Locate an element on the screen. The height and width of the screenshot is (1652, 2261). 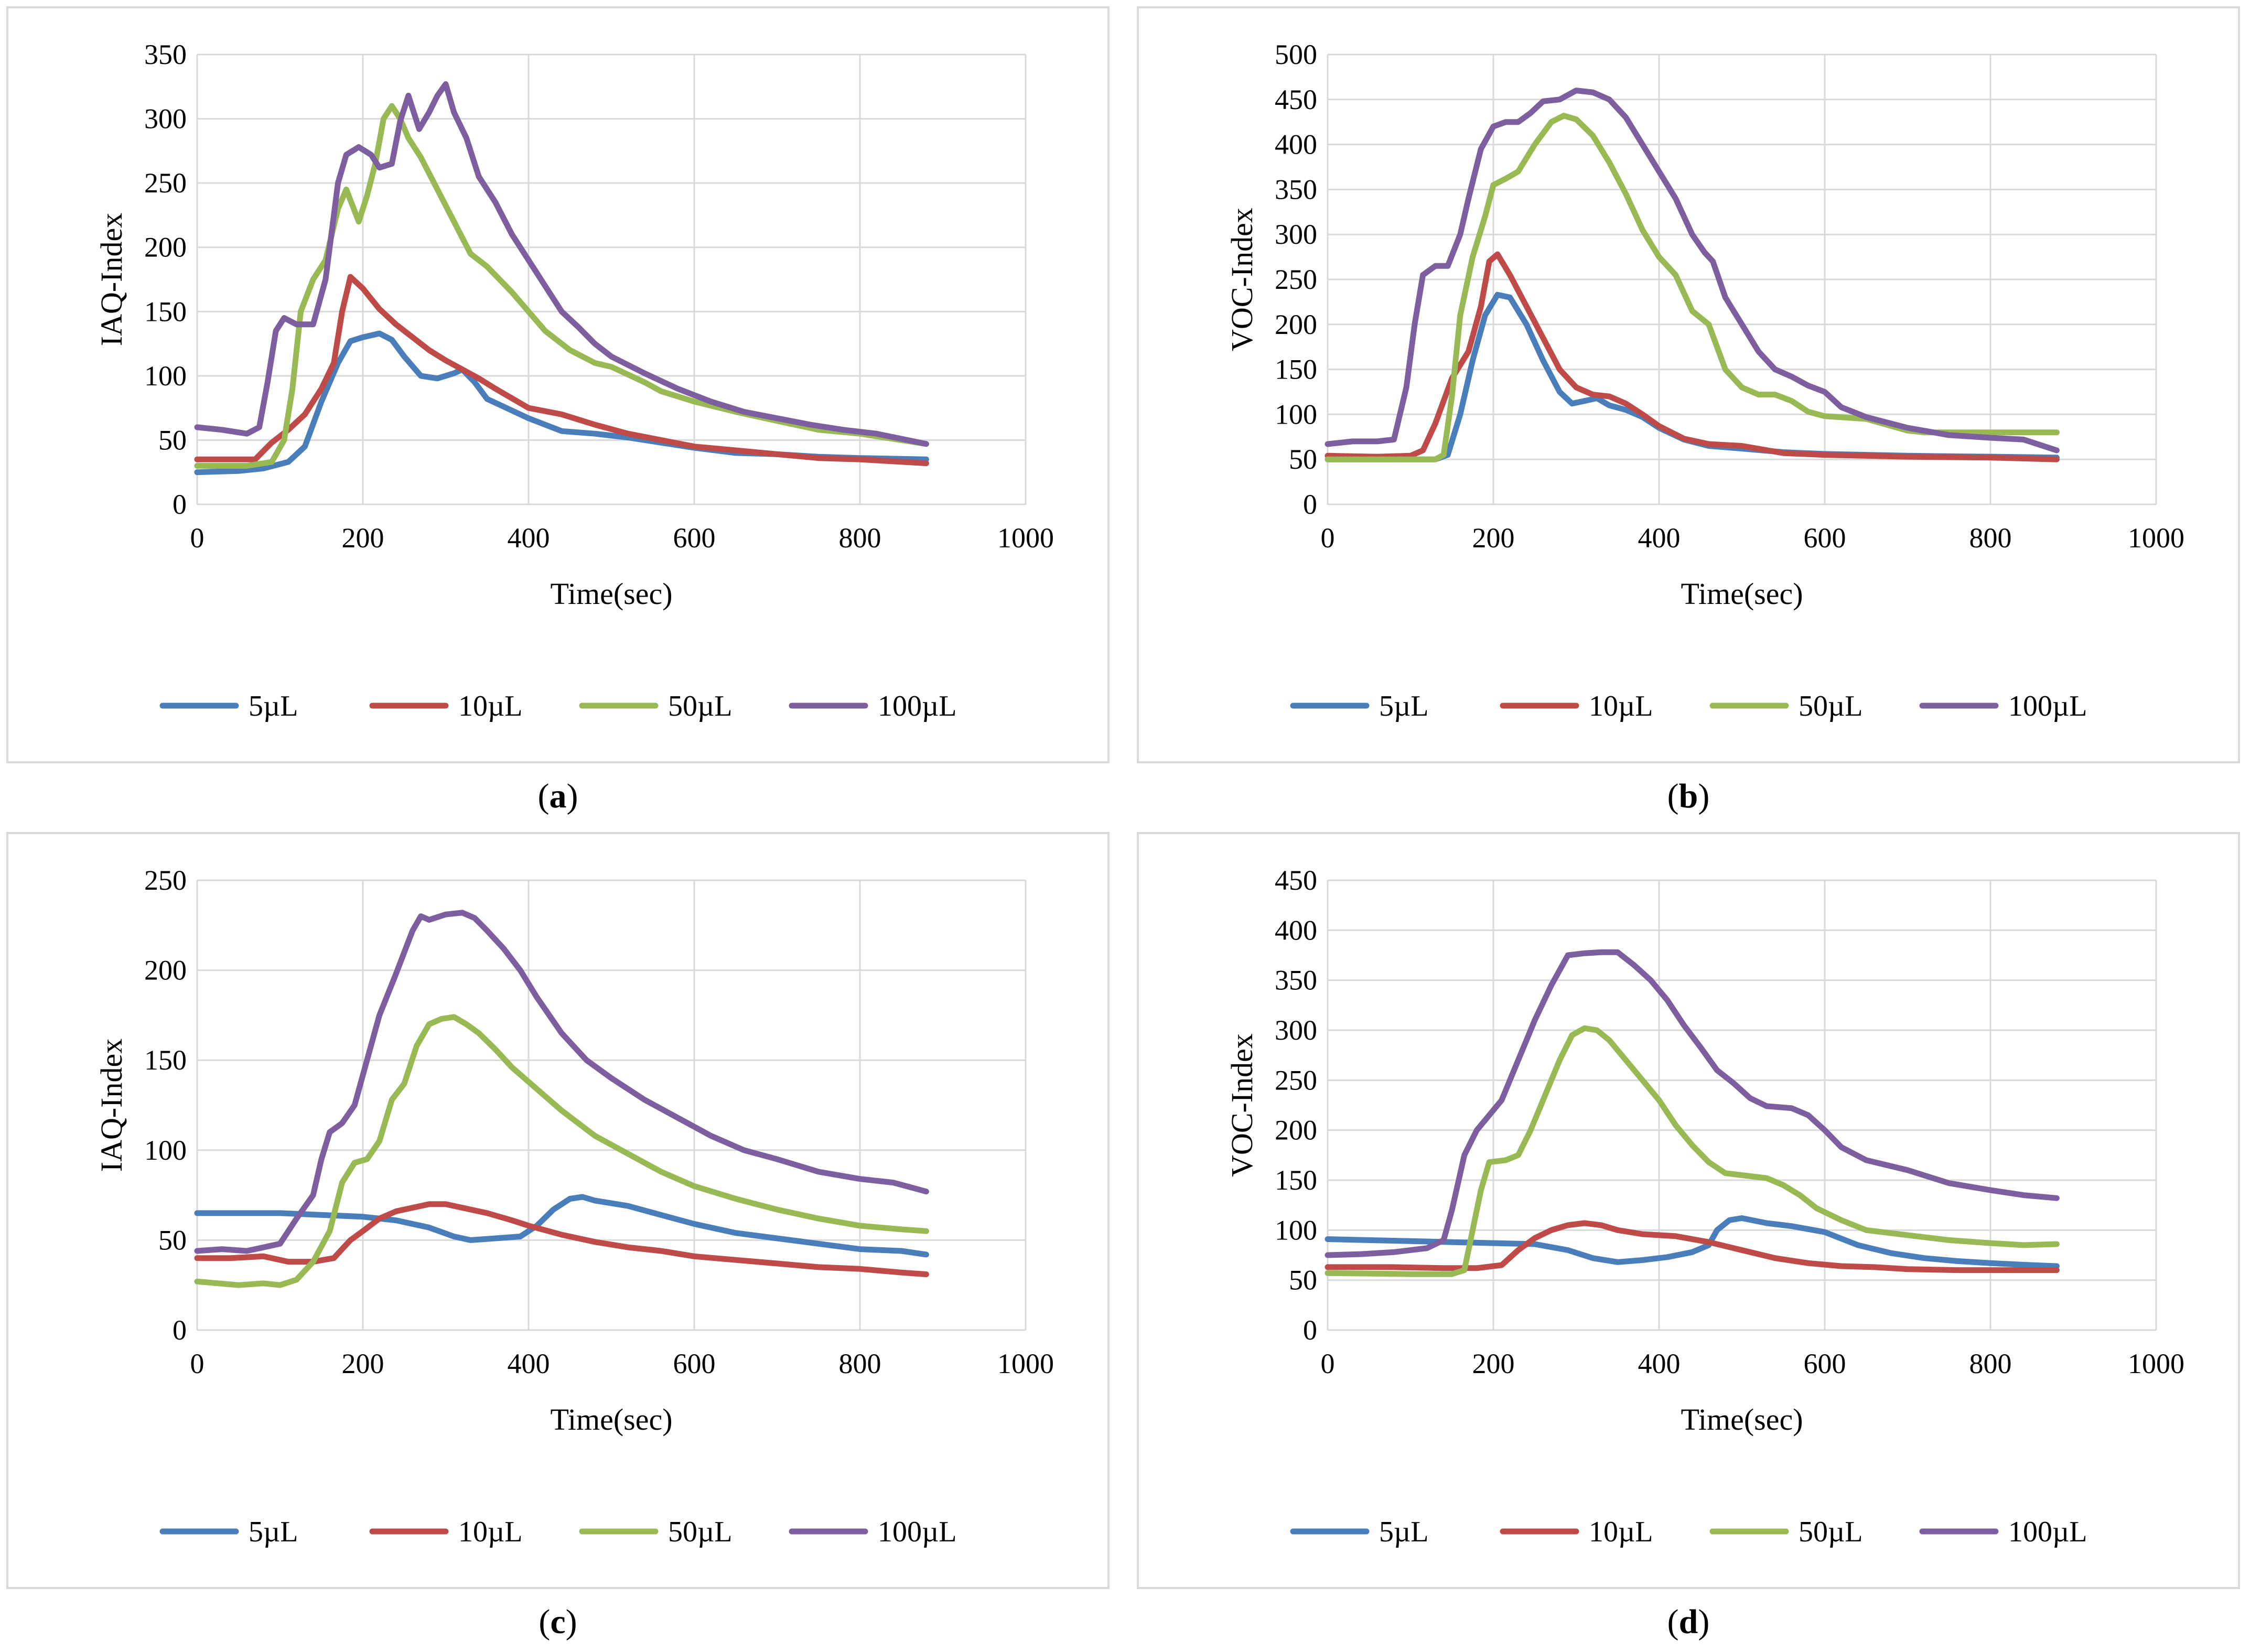
y-tick-label: 500 is located at coordinates (1296, 55).